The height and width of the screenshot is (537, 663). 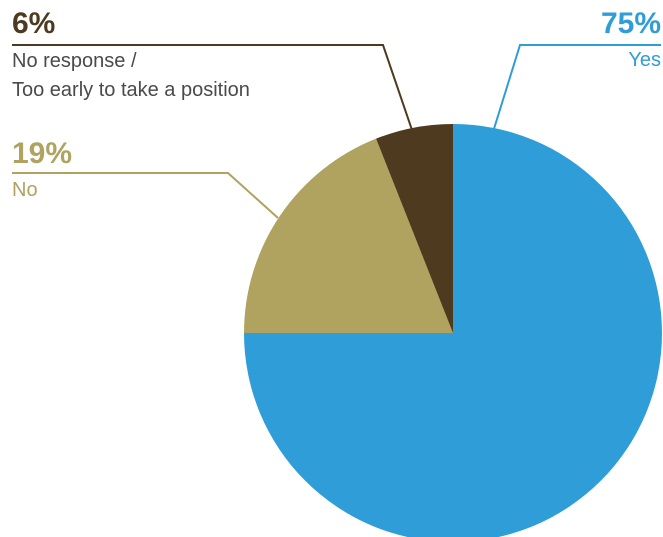 I want to click on slice-label-yes: Yes, so click(x=644, y=60).